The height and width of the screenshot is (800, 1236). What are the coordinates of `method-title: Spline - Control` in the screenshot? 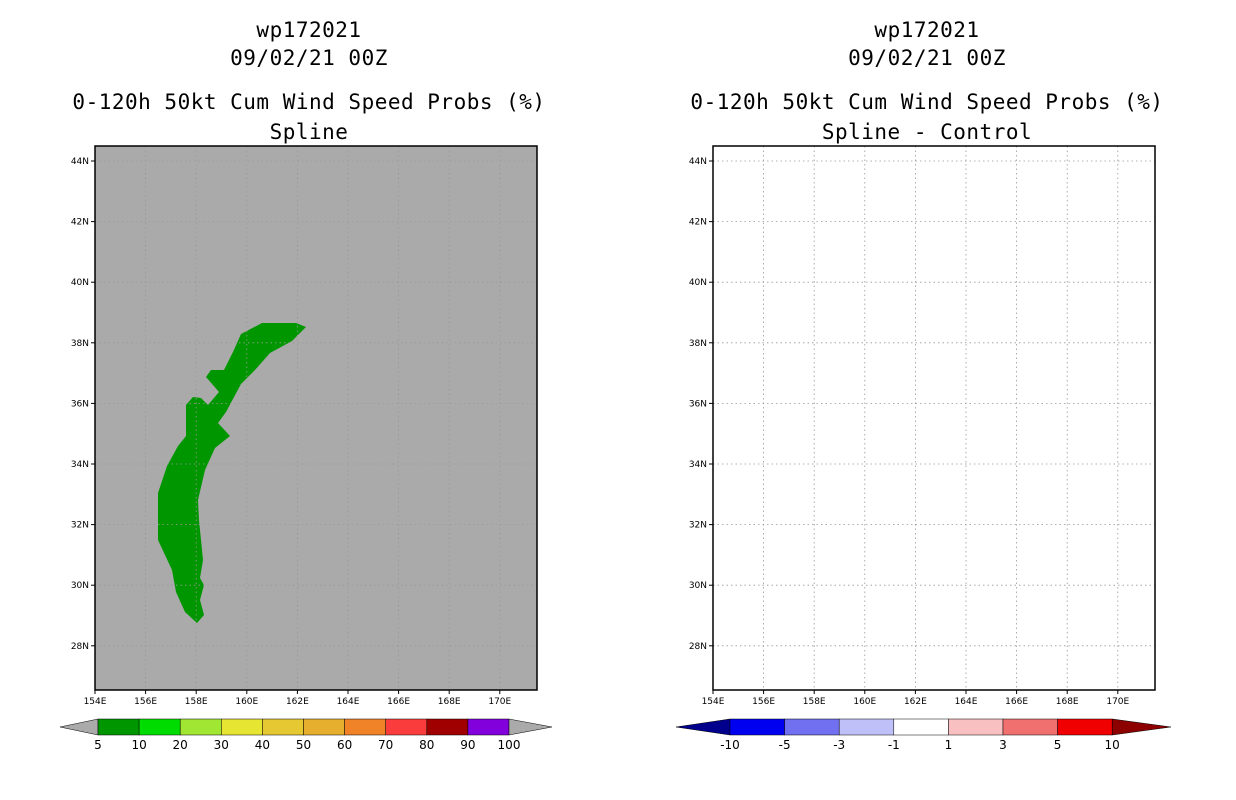 It's located at (927, 132).